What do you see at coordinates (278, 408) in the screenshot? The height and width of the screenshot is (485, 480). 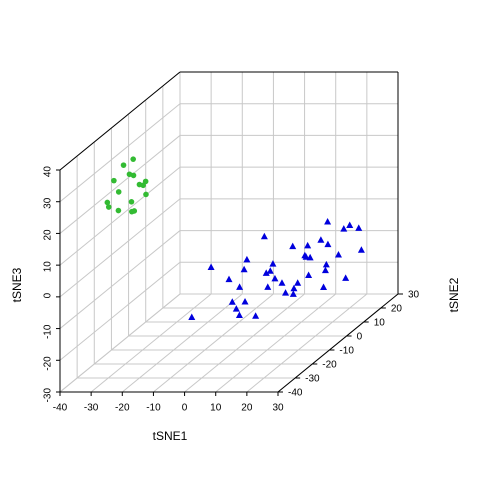 I see `x-tick-label: 30` at bounding box center [278, 408].